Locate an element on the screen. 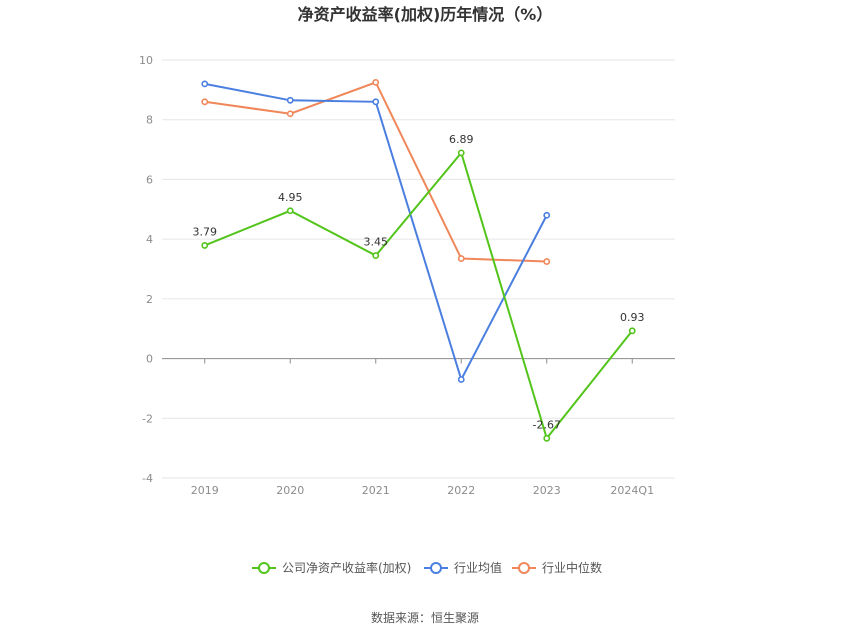 Image resolution: width=850 pixels, height=636 pixels. data-label: -2.67 is located at coordinates (547, 424).